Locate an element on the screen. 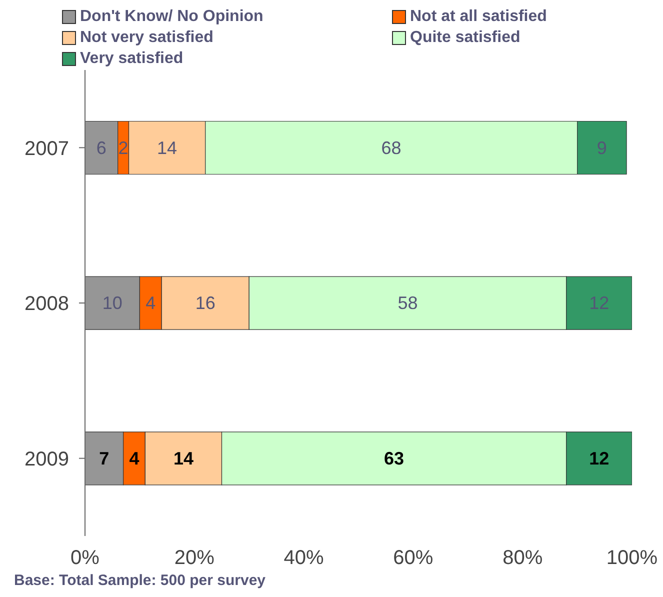 The image size is (663, 597). y-tick-label: 2008 is located at coordinates (46, 304).